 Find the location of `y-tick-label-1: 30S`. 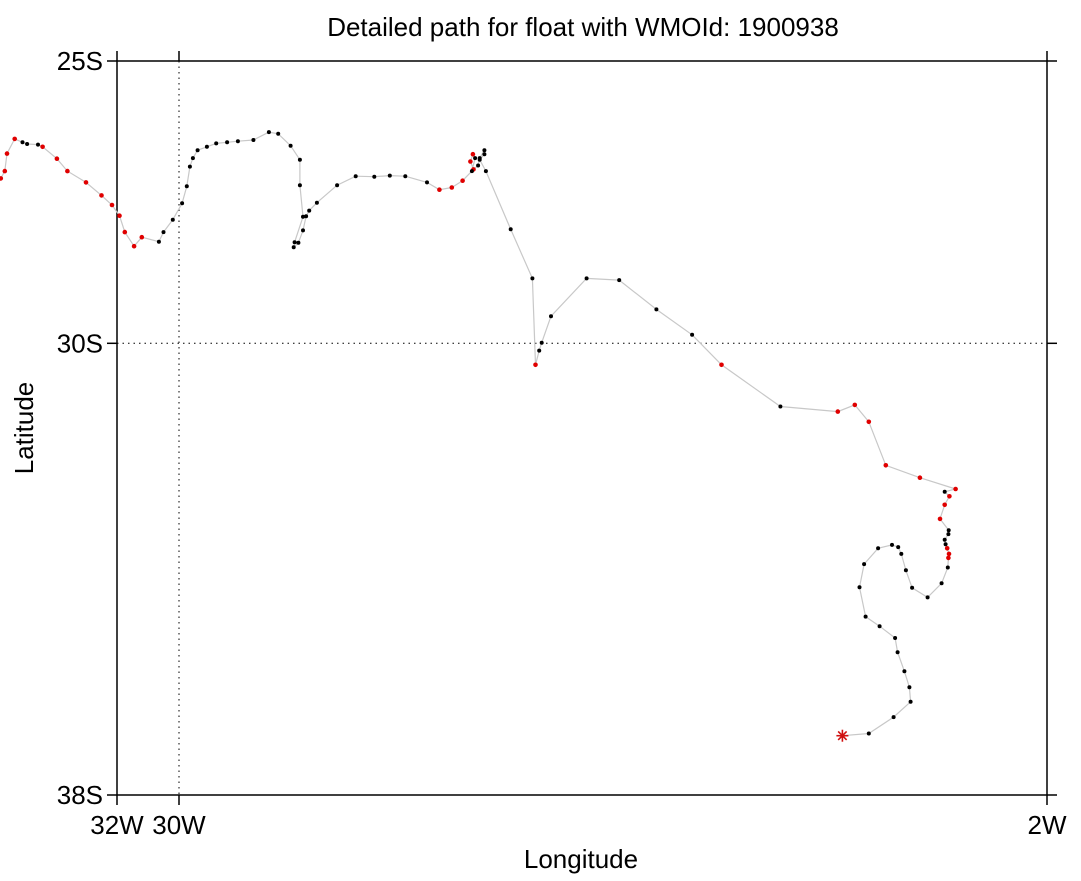

y-tick-label-1: 30S is located at coordinates (80, 343).